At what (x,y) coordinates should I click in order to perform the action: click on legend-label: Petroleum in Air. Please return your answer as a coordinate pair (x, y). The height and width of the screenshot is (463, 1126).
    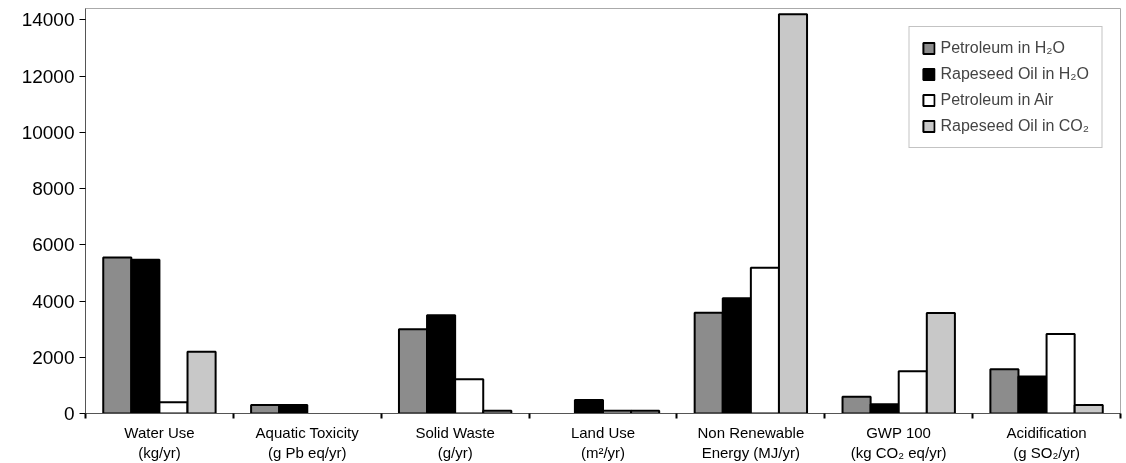
    Looking at the image, I should click on (997, 100).